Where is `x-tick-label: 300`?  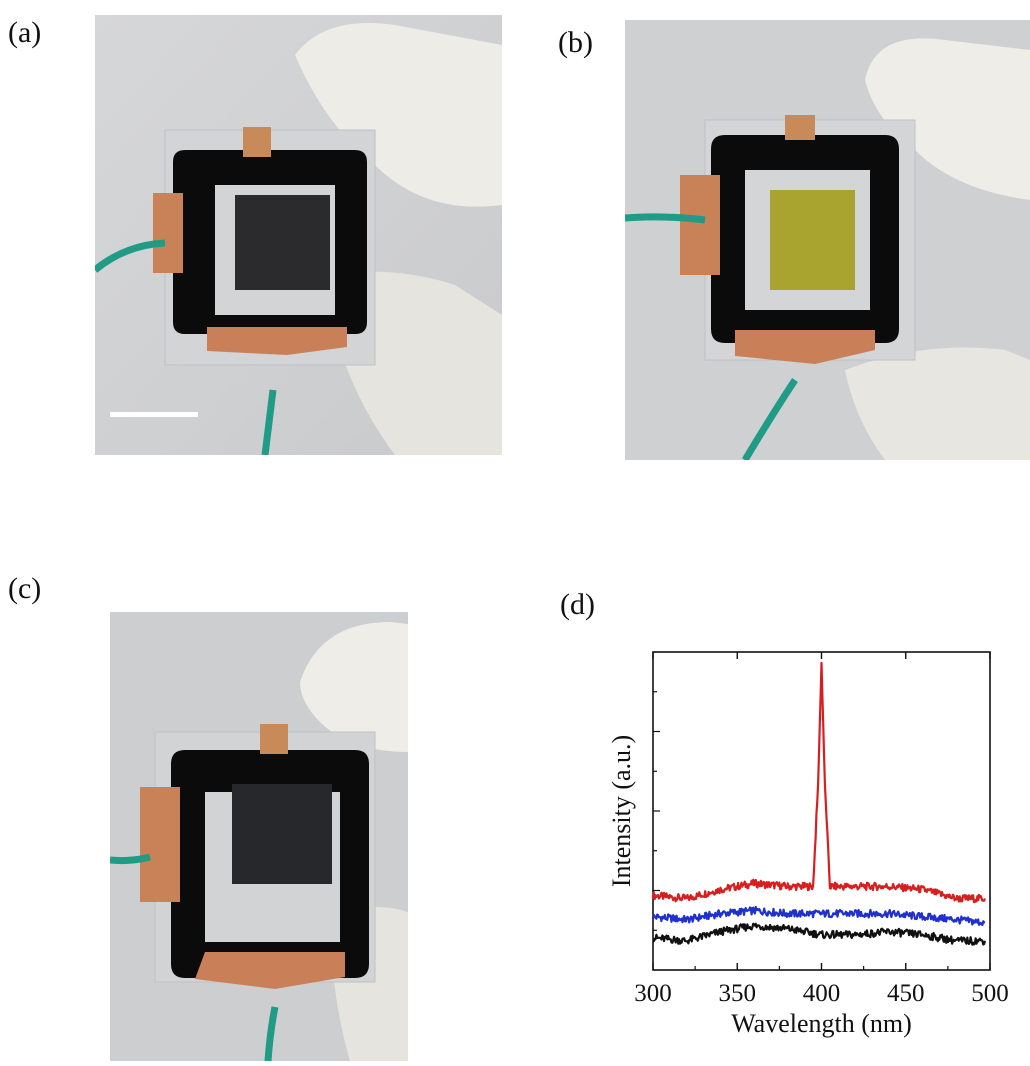
x-tick-label: 300 is located at coordinates (653, 993).